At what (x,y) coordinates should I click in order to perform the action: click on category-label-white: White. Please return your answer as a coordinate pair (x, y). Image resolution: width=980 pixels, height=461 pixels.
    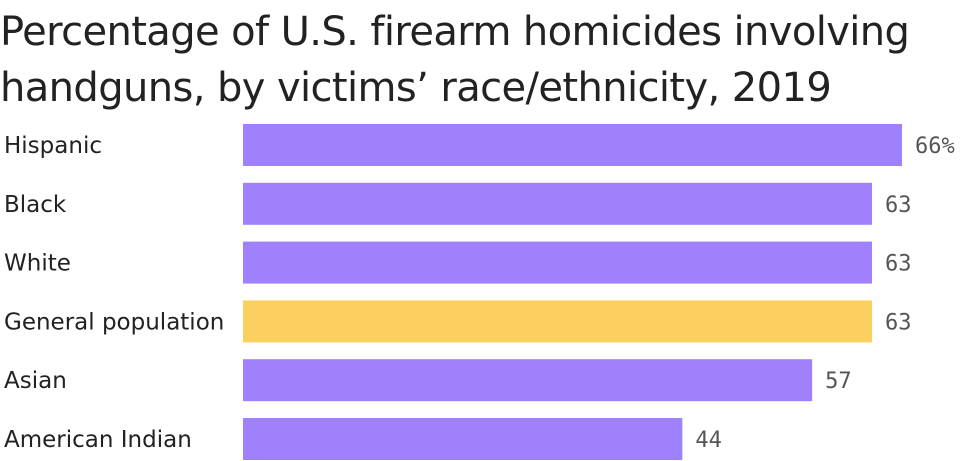
    Looking at the image, I should click on (37, 264).